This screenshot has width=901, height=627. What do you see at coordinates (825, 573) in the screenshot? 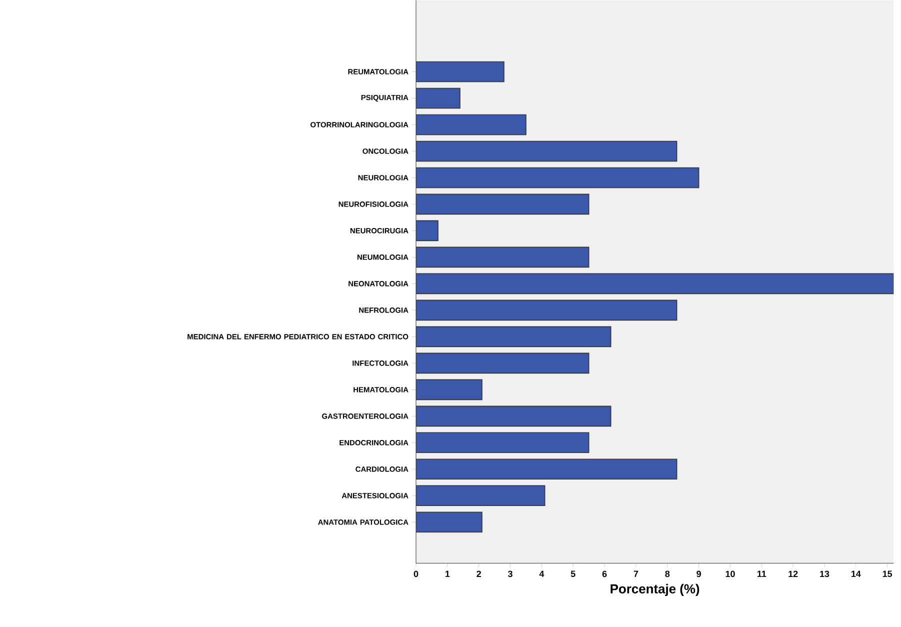
I see `x-tick-label: 13` at bounding box center [825, 573].